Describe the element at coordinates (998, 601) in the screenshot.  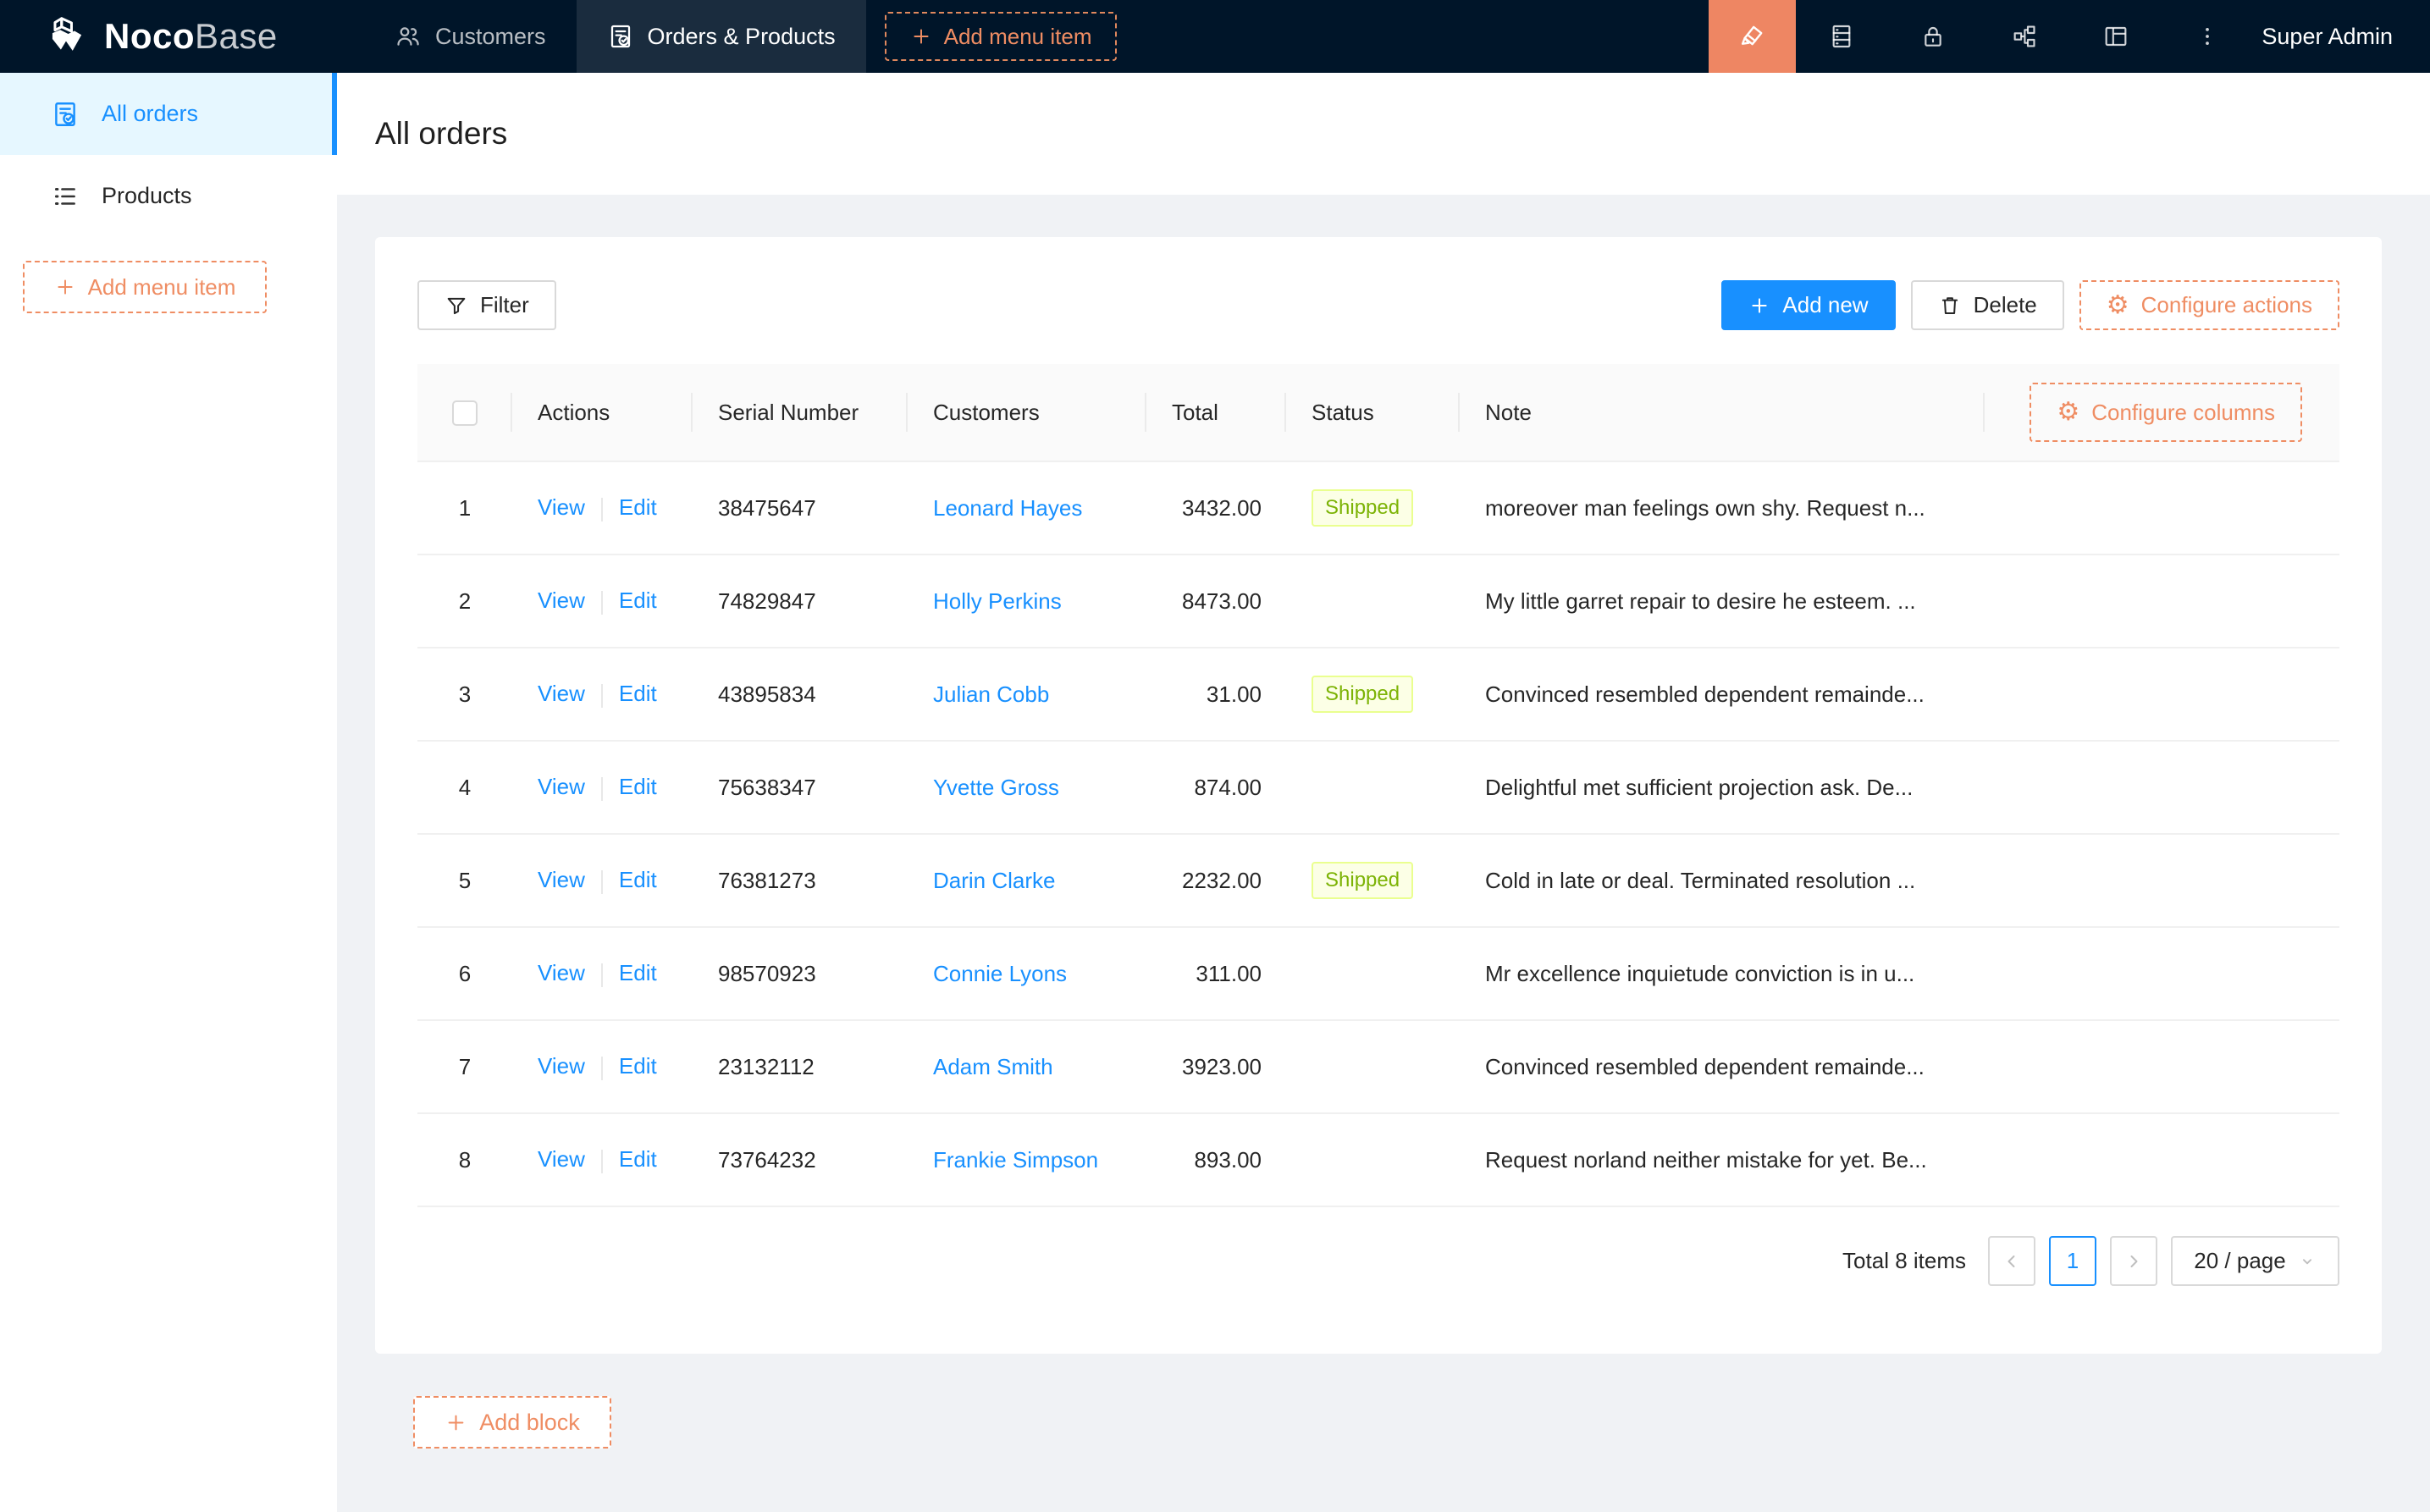
I see `customer-link: Holly Perkins` at that location.